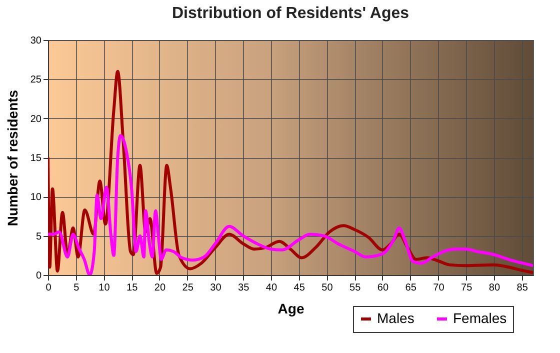 This screenshot has height=353, width=560. Describe the element at coordinates (439, 288) in the screenshot. I see `x-tick-label: 70` at that location.